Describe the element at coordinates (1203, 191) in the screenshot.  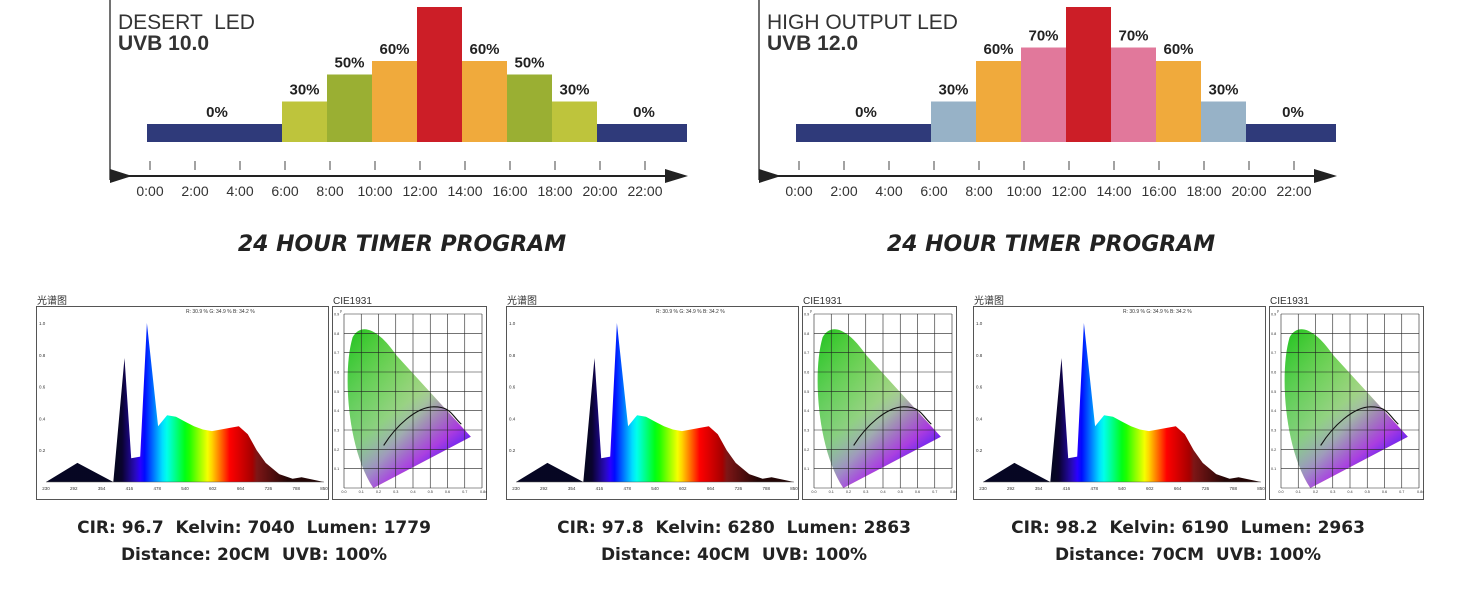
I see `time-tick-label: 18:00` at that location.